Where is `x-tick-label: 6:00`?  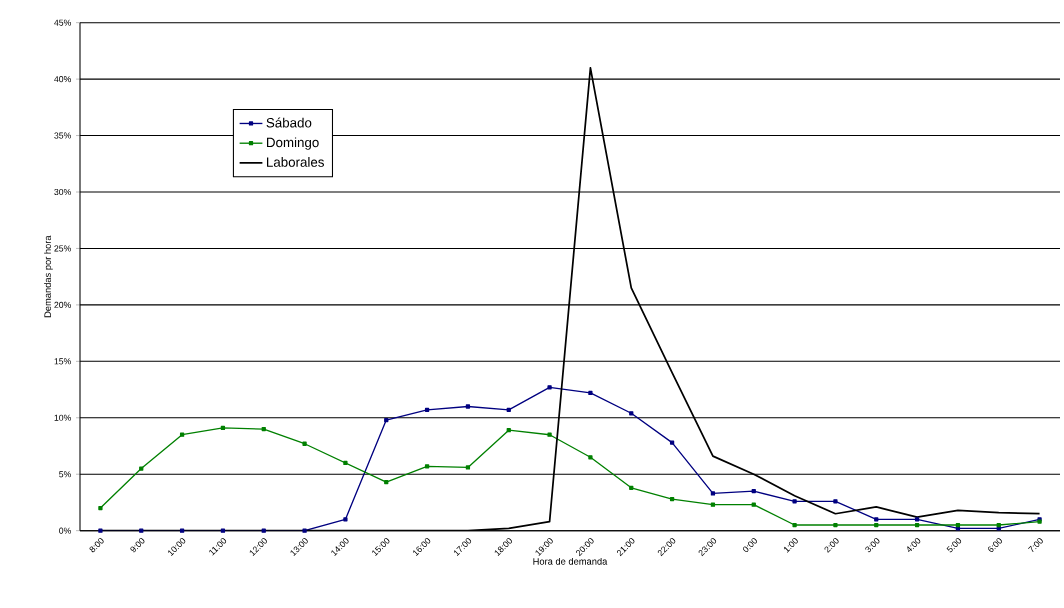 x-tick-label: 6:00 is located at coordinates (995, 545).